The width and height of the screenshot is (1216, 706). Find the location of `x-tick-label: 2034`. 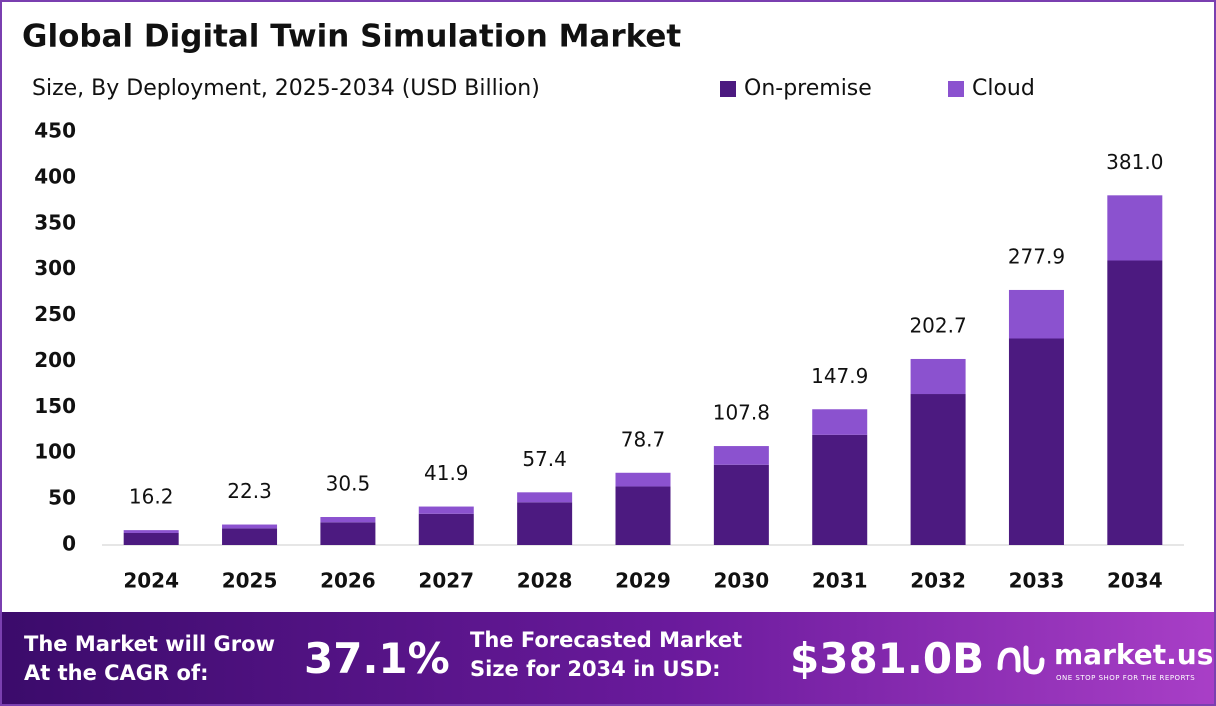

x-tick-label: 2034 is located at coordinates (1135, 581).